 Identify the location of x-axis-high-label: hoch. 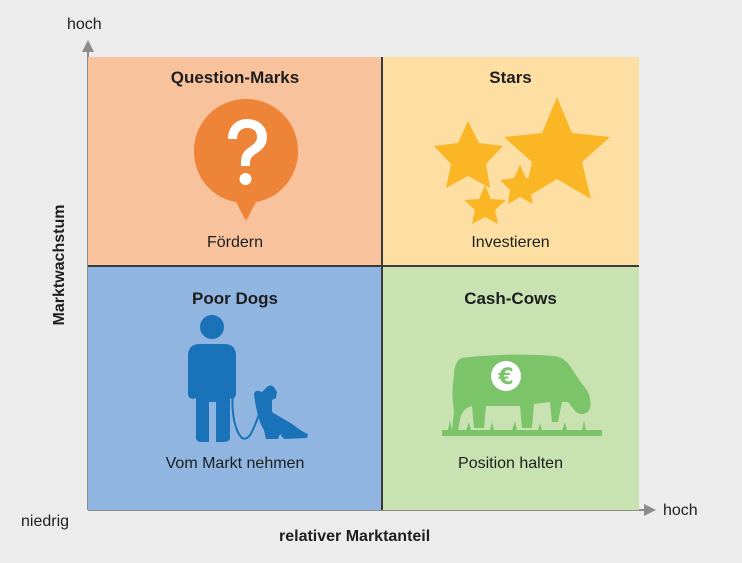
(680, 510).